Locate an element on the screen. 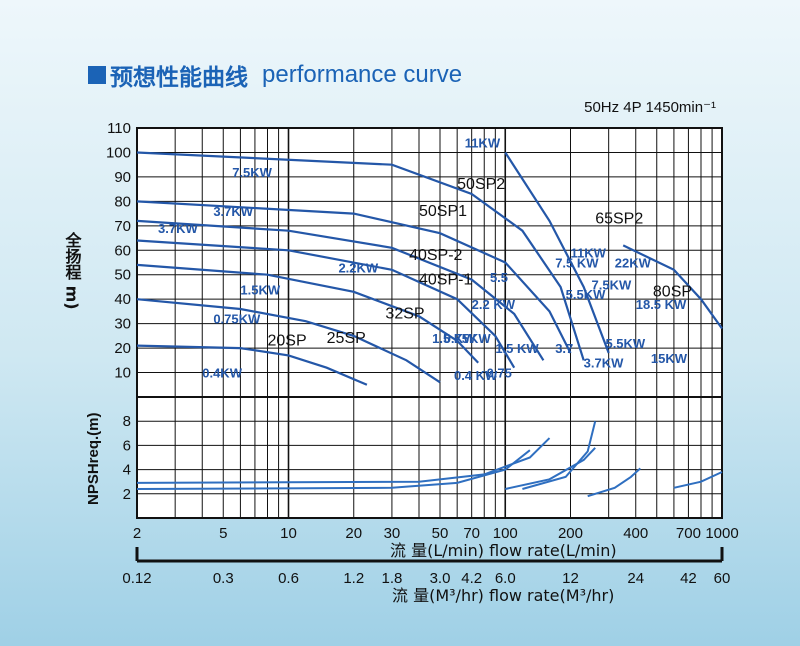 Image resolution: width=800 pixels, height=646 pixels. y-tick-label: 110 is located at coordinates (119, 128).